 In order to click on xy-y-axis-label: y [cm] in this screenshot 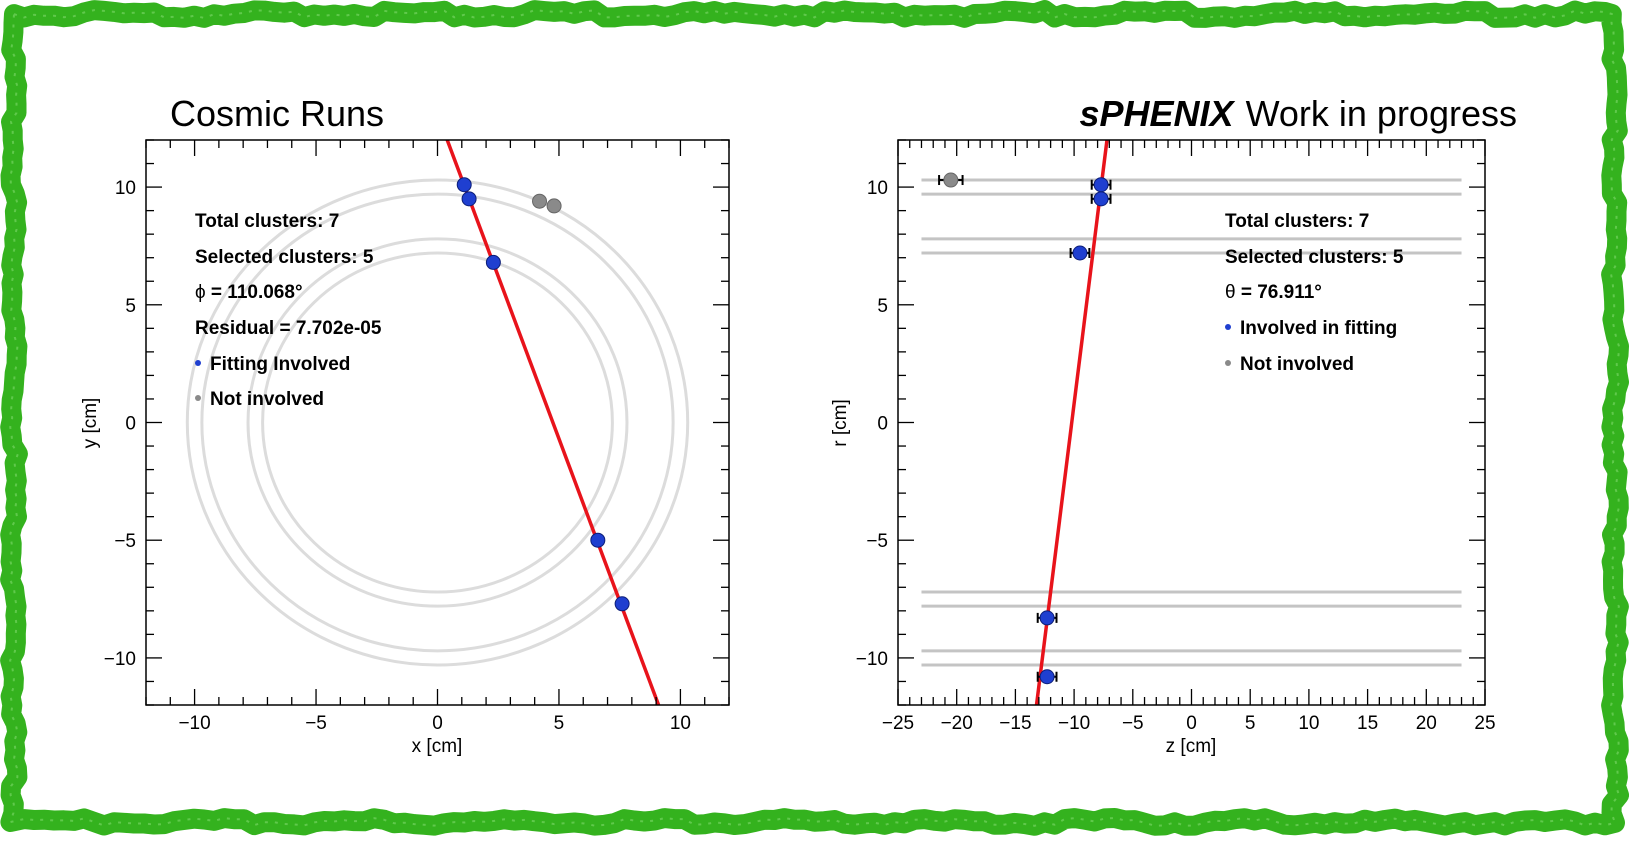, I will do `click(90, 423)`.